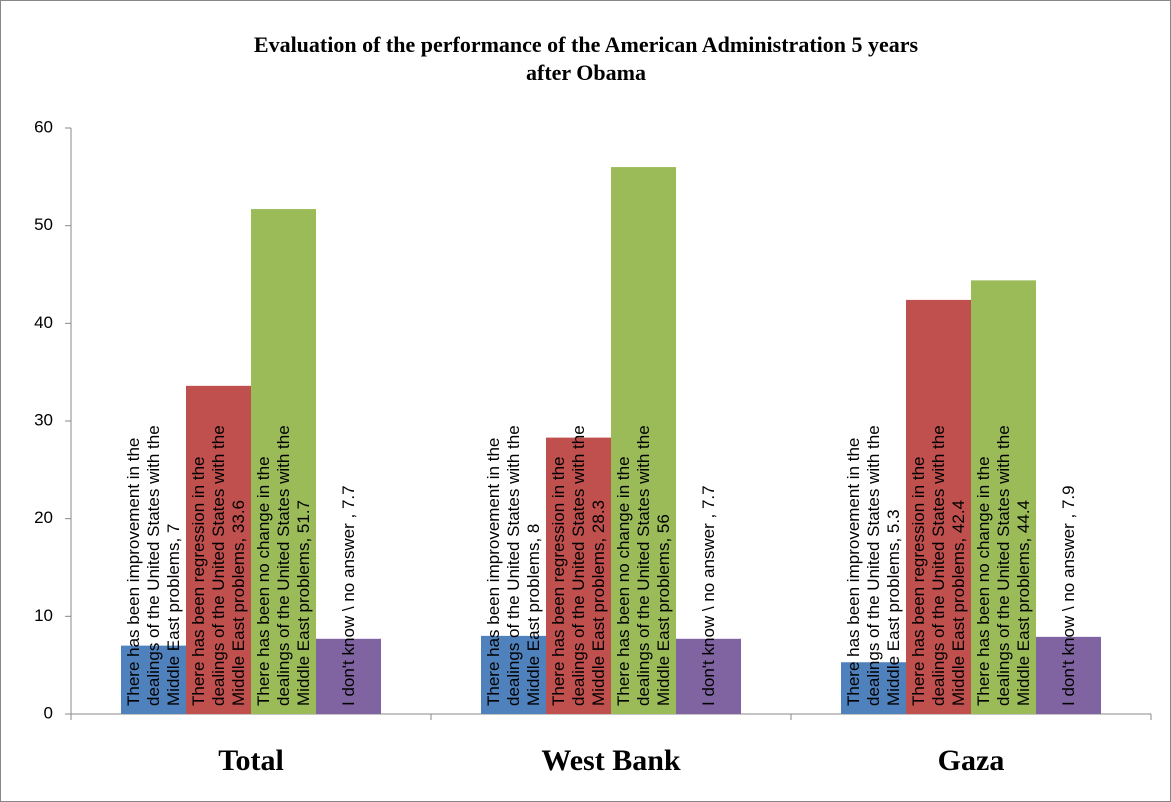 This screenshot has width=1171, height=802. I want to click on data-label-value: , 7.9, so click(1068, 502).